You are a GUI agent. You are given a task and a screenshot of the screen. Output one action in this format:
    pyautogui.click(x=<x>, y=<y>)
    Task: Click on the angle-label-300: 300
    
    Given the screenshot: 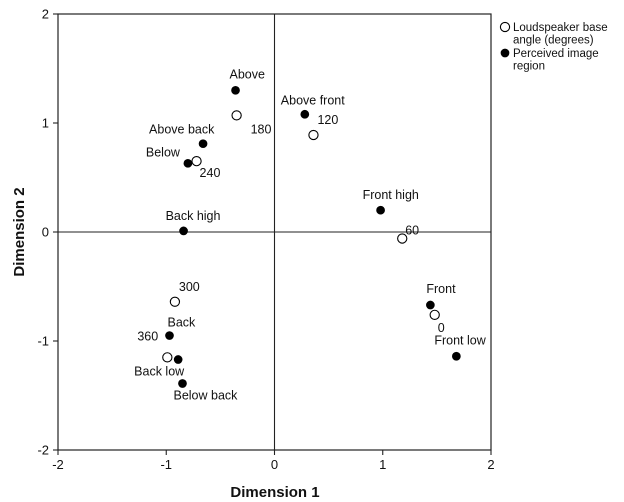 What is the action you would take?
    pyautogui.click(x=189, y=287)
    